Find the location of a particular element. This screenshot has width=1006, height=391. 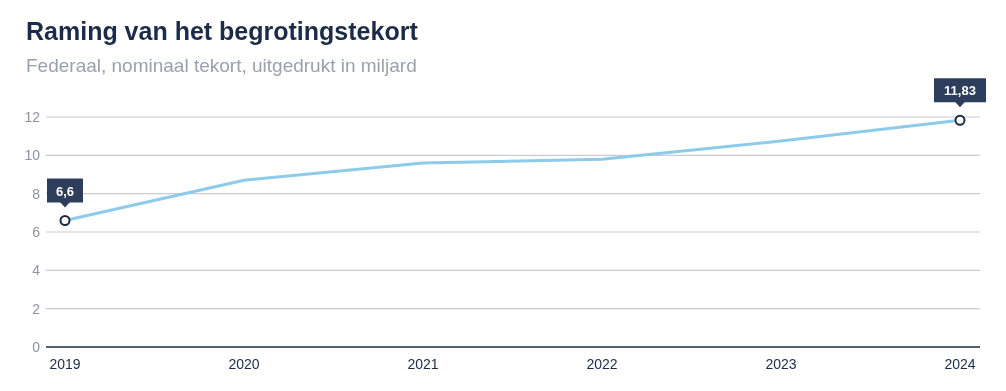

y-tick-label: 6 is located at coordinates (36, 232).